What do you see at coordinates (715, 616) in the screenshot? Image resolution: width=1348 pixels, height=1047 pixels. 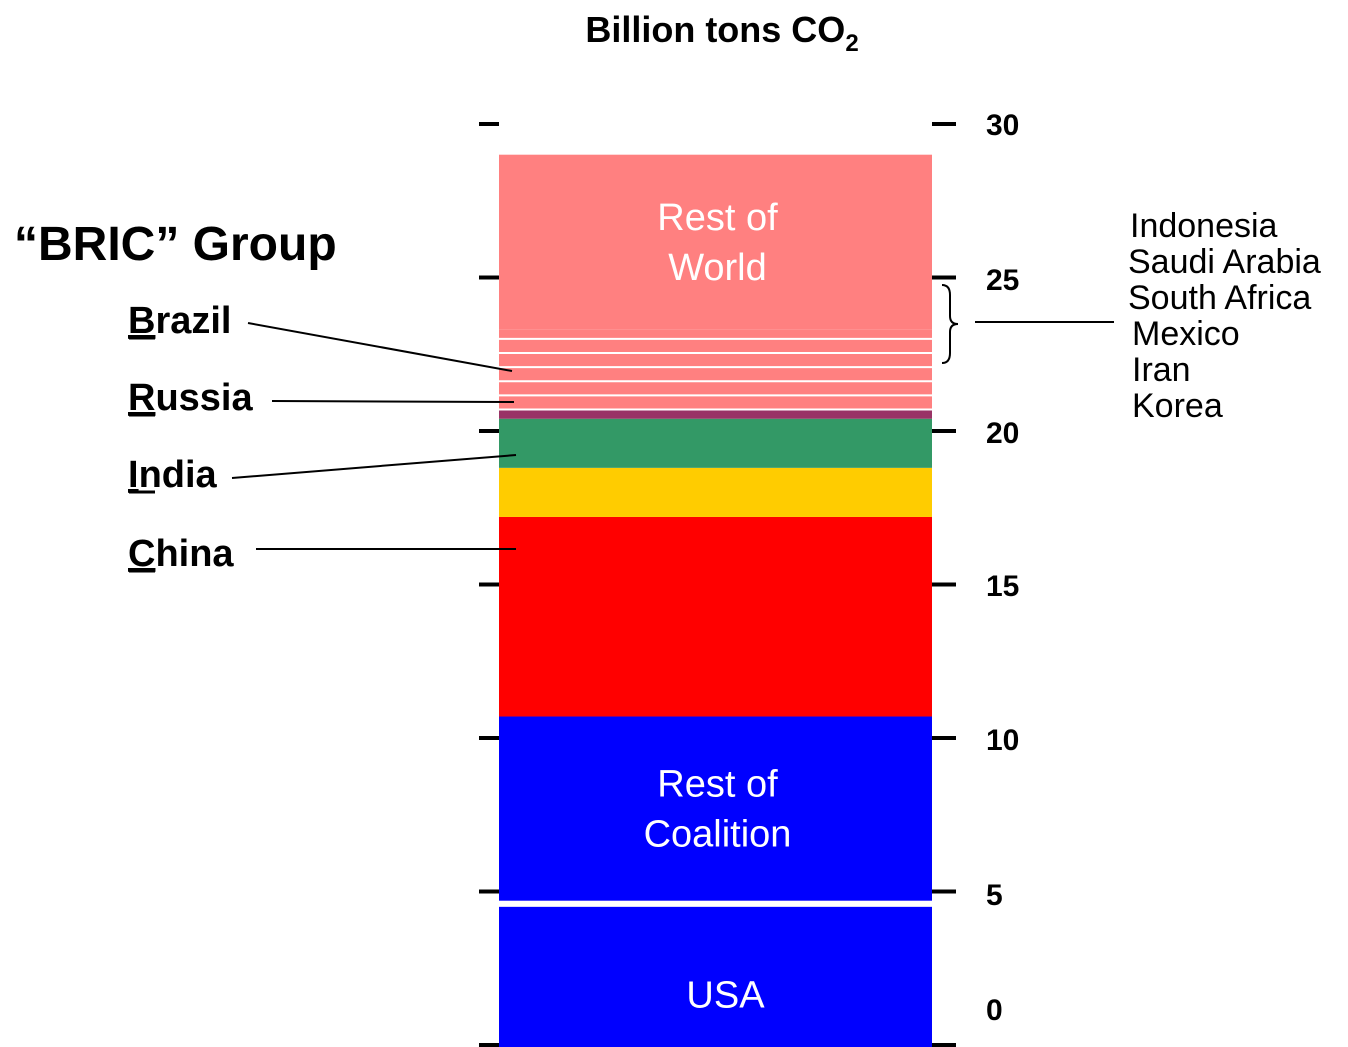 I see `segment-china` at bounding box center [715, 616].